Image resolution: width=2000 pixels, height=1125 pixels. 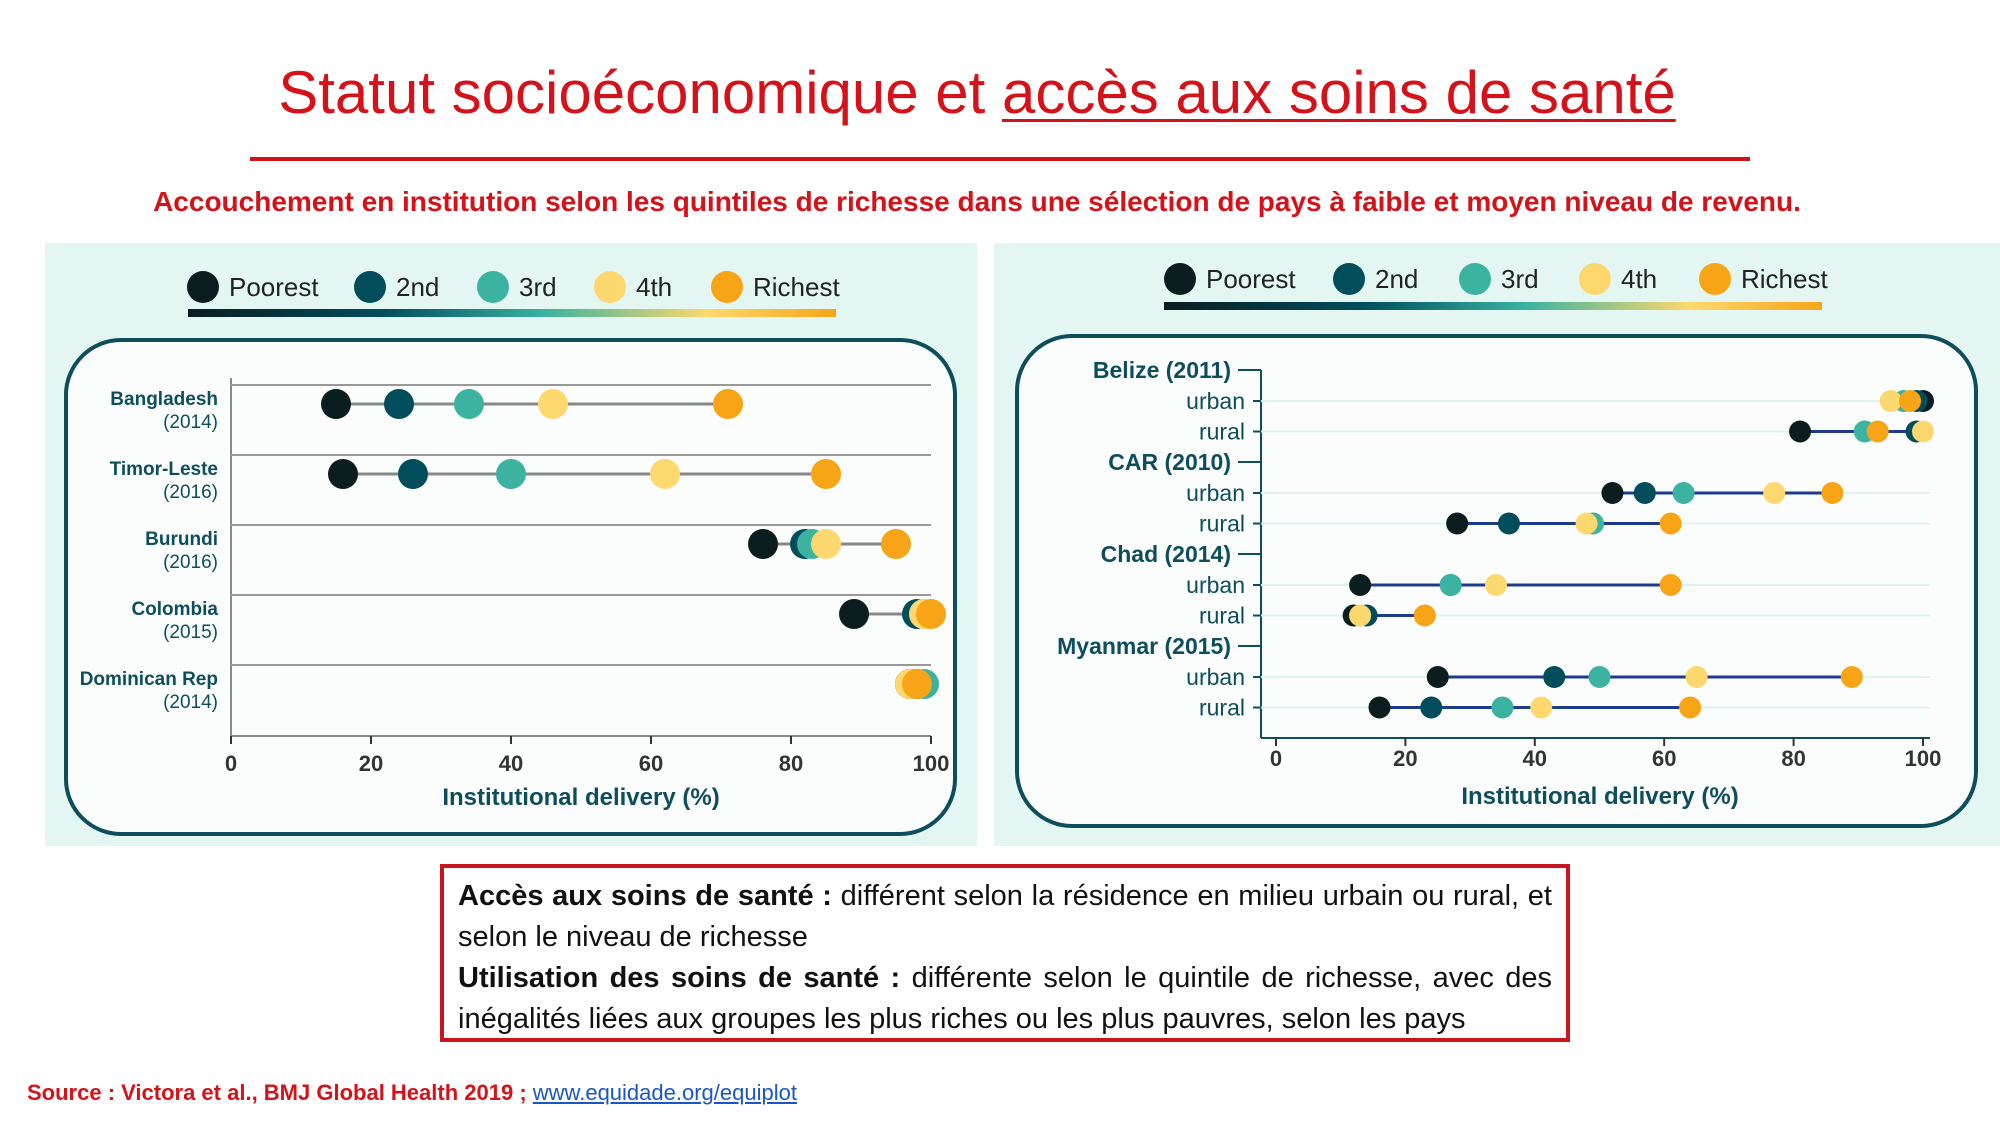 What do you see at coordinates (181, 539) in the screenshot?
I see `country-label: Burundi` at bounding box center [181, 539].